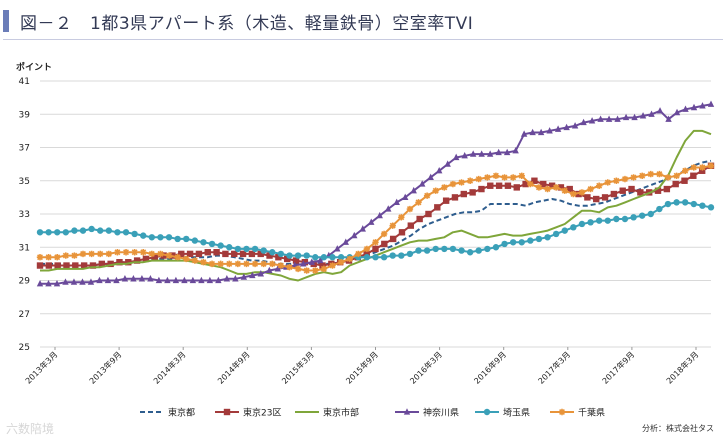 The image size is (726, 438). What do you see at coordinates (261, 273) in the screenshot?
I see `data-point-神奈川県-26` at bounding box center [261, 273].